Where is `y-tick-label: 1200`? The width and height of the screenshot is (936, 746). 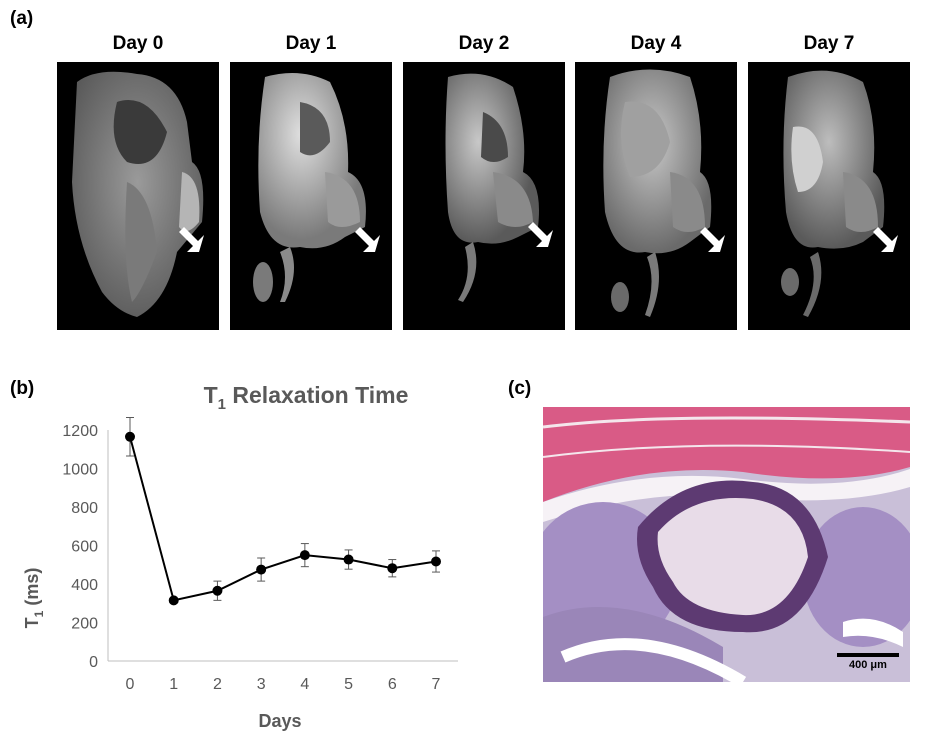 y-tick-label: 1200 is located at coordinates (80, 431).